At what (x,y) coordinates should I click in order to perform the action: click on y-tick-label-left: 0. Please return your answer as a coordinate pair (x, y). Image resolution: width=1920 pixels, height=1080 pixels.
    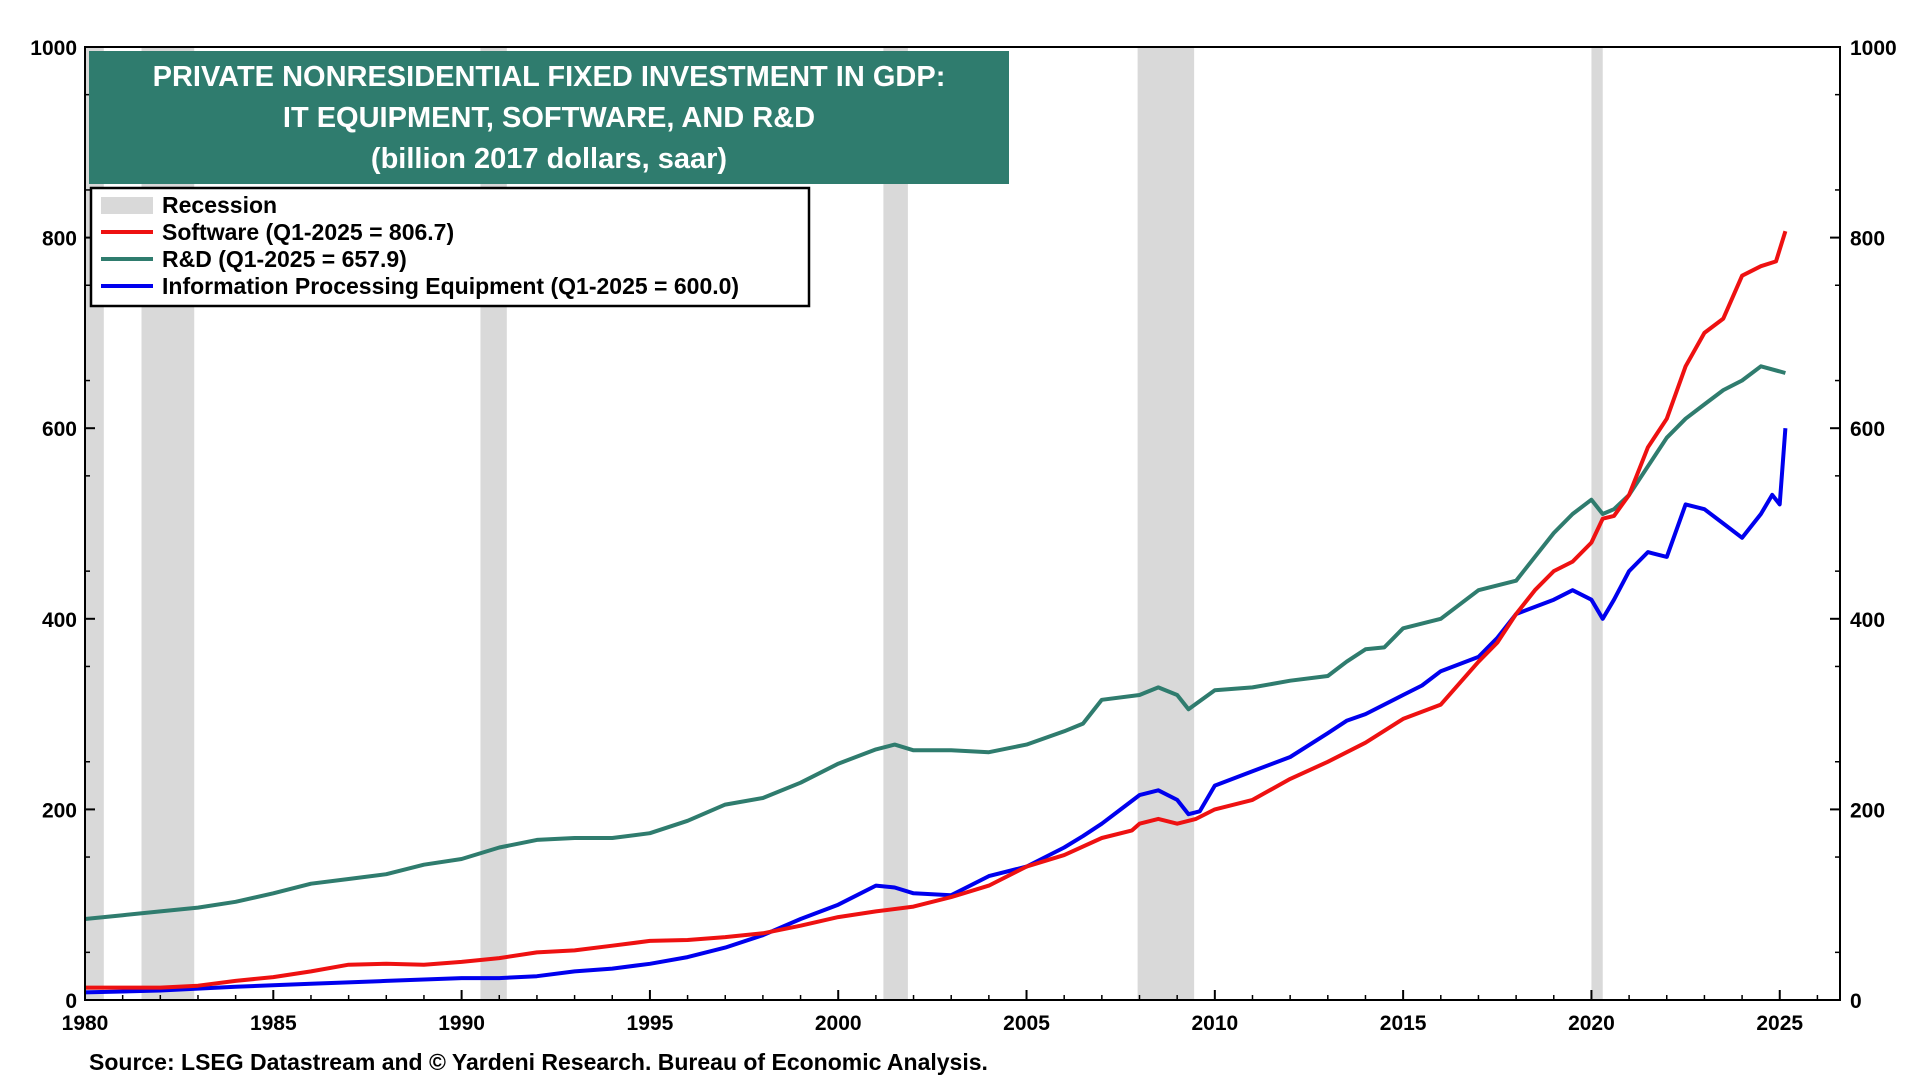
    Looking at the image, I should click on (71, 1001).